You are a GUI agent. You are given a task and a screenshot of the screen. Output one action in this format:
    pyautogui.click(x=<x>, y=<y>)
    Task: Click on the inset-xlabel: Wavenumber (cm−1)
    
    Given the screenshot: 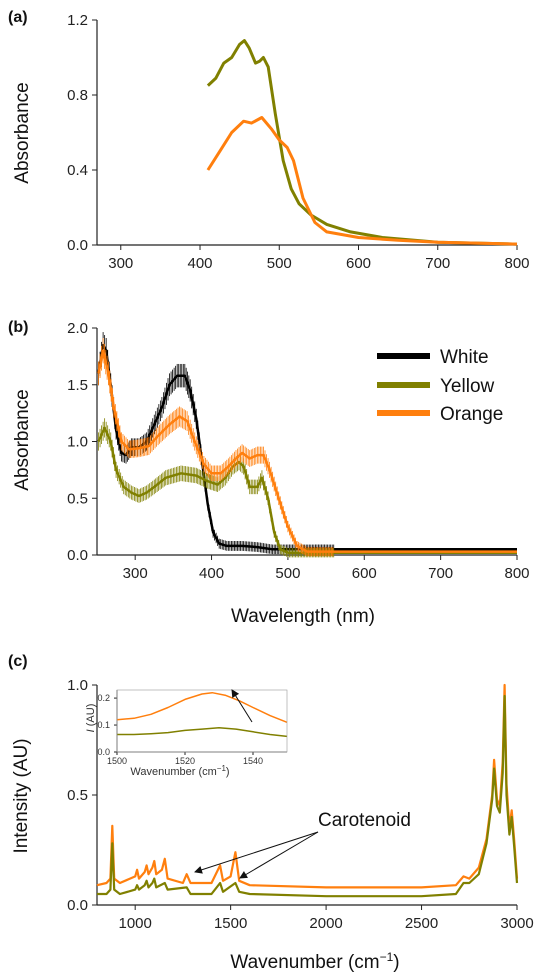 What is the action you would take?
    pyautogui.click(x=179, y=771)
    